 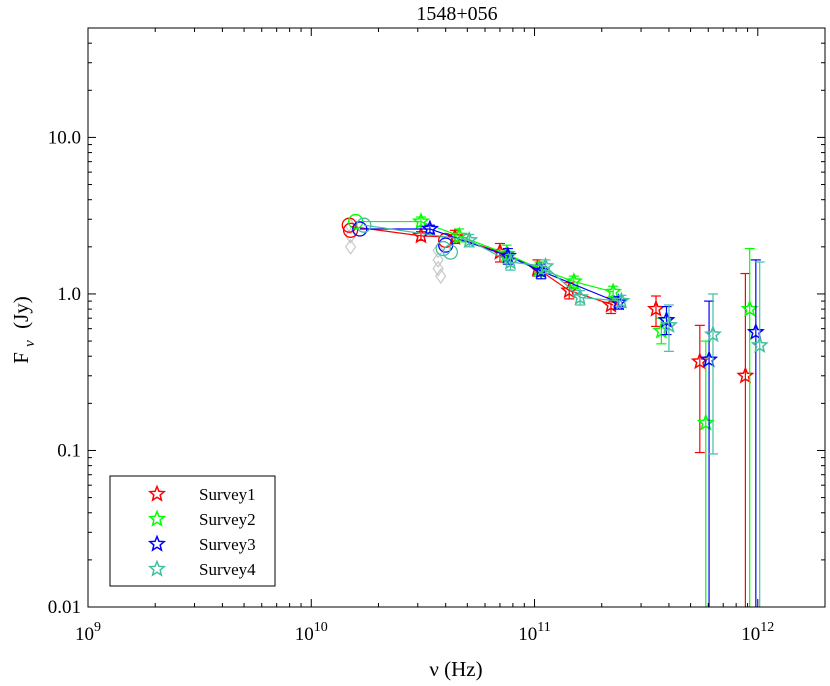 I want to click on x-tick-label: 109, so click(x=88, y=632).